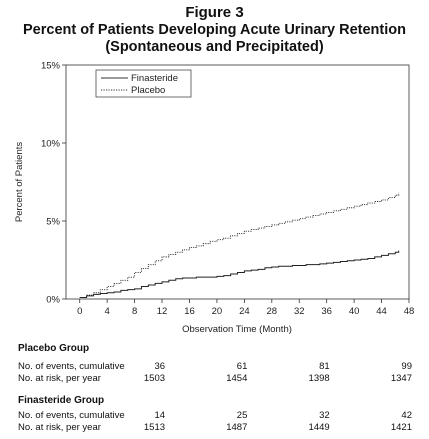 The height and width of the screenshot is (439, 429). I want to click on legend-label-placebo: Placebo, so click(148, 90).